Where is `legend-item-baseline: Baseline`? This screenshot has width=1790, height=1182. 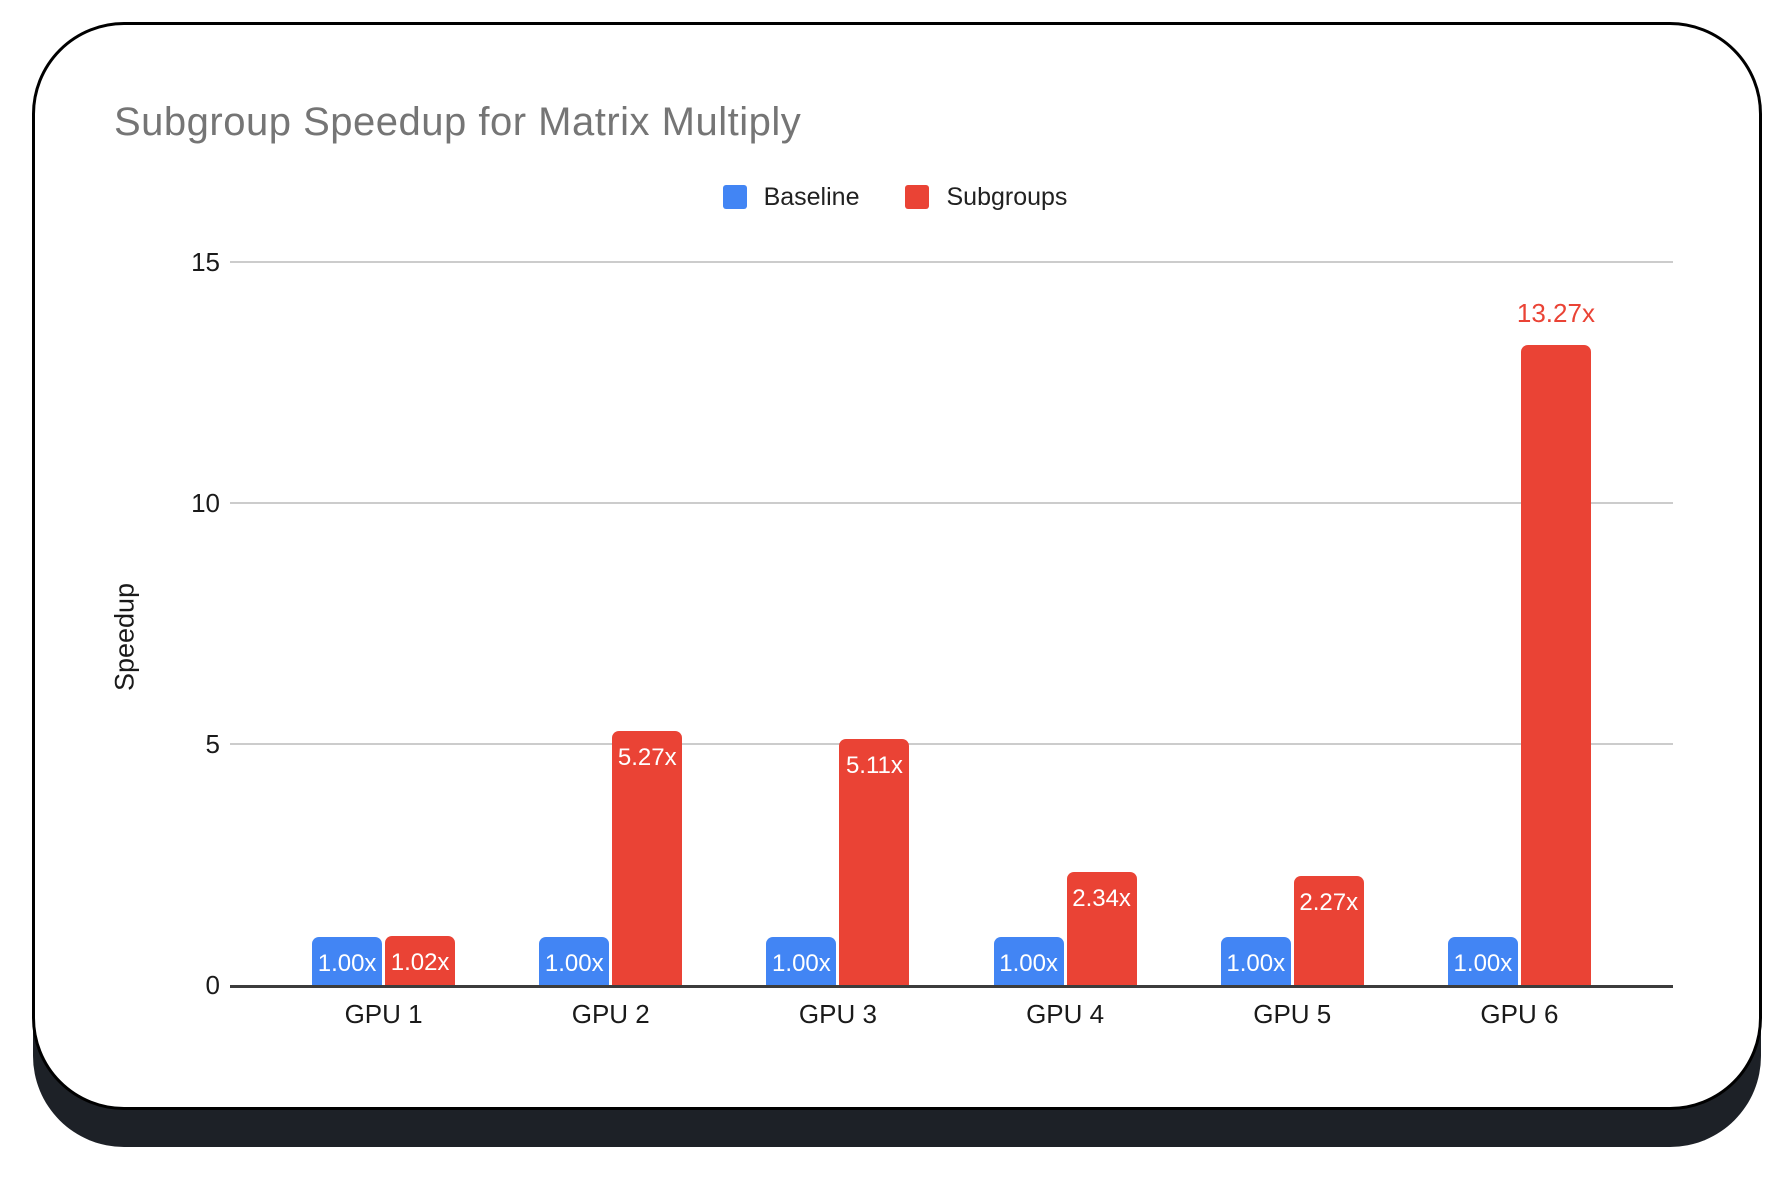 legend-item-baseline: Baseline is located at coordinates (791, 196).